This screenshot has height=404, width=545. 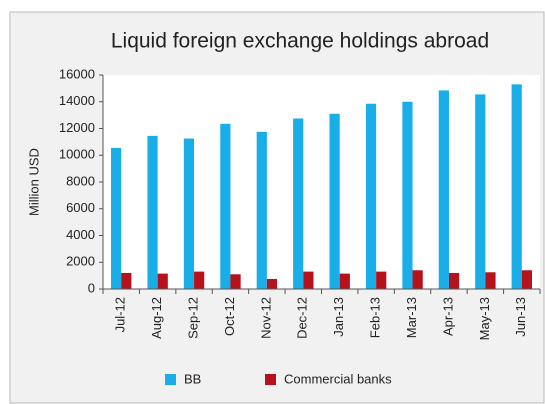 I want to click on x-tick-label: Jun-13, so click(x=520, y=317).